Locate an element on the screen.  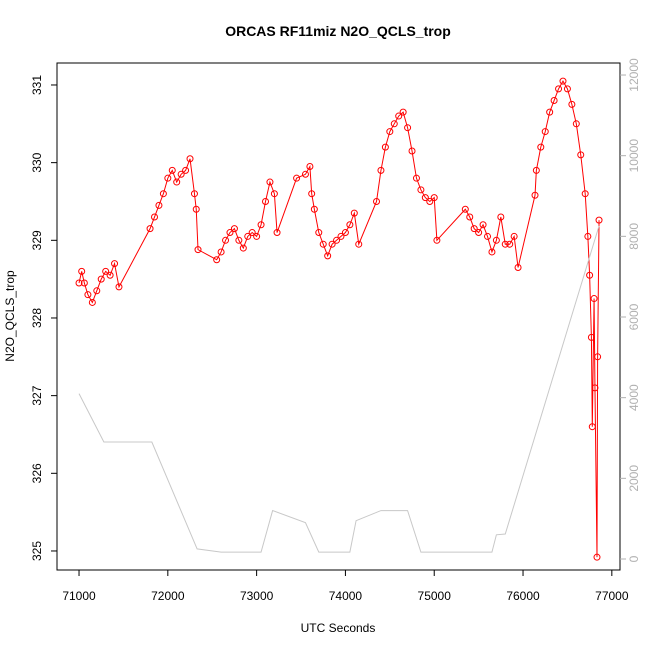
y-tick-label: 326 is located at coordinates (37, 473).